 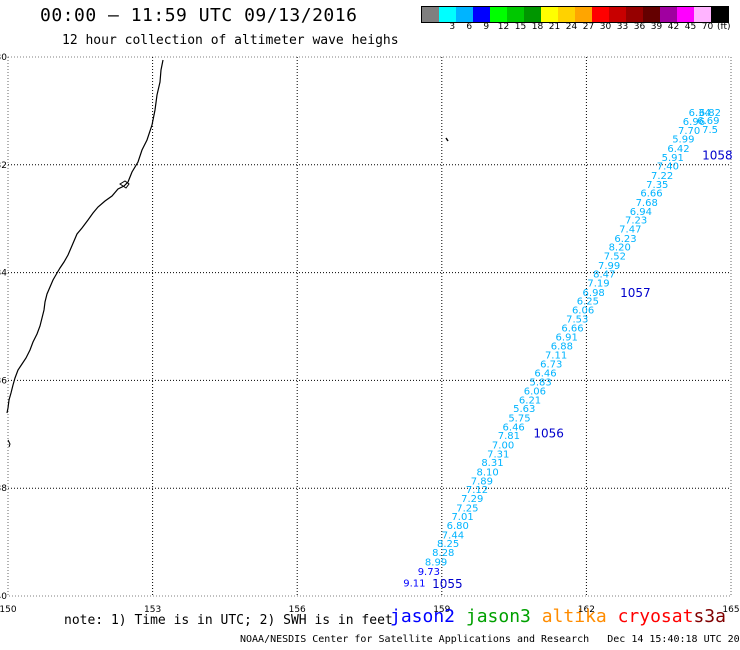 I want to click on wave-height-value: 6.88, so click(x=562, y=347).